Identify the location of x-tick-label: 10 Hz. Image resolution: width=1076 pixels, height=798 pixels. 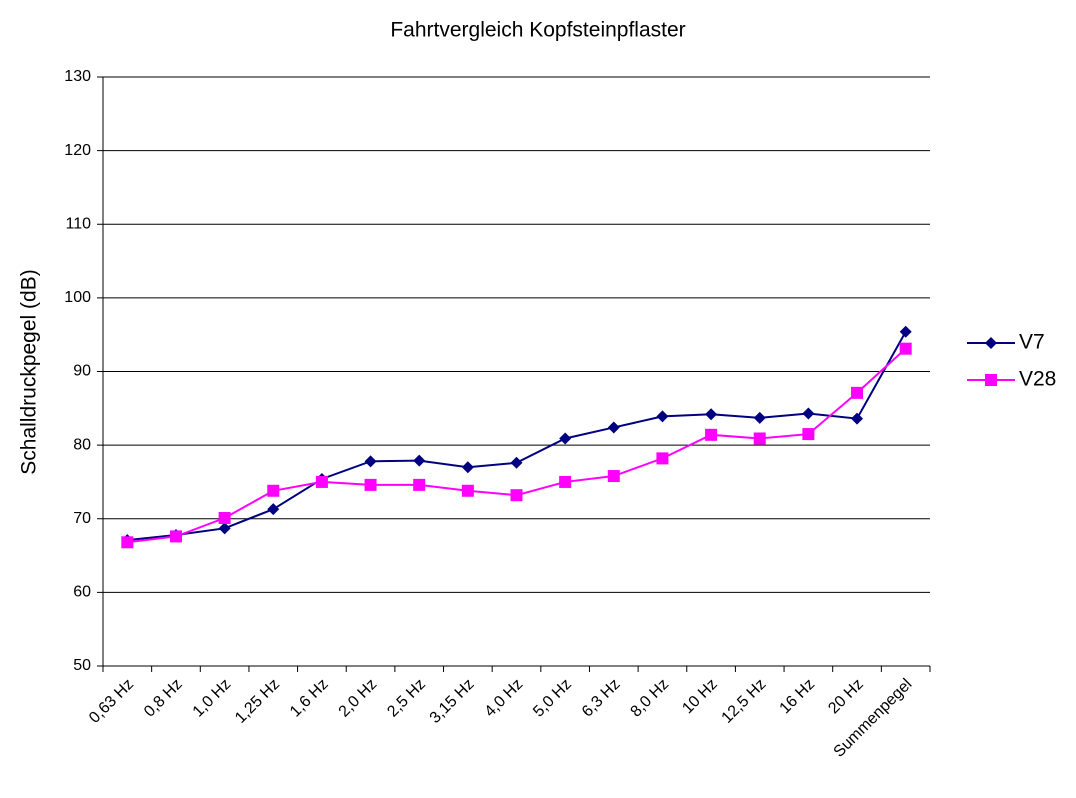
(700, 697).